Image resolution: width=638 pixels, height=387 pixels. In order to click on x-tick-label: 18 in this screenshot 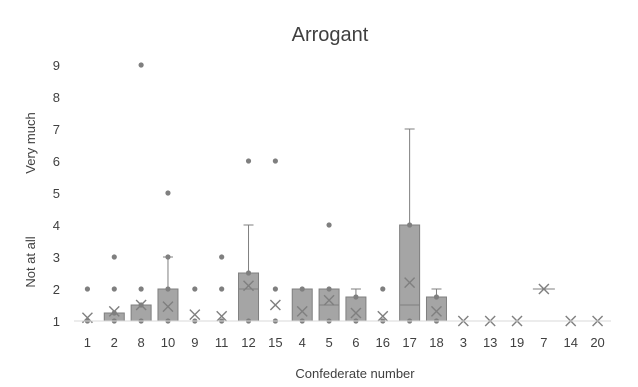, I will do `click(436, 342)`.